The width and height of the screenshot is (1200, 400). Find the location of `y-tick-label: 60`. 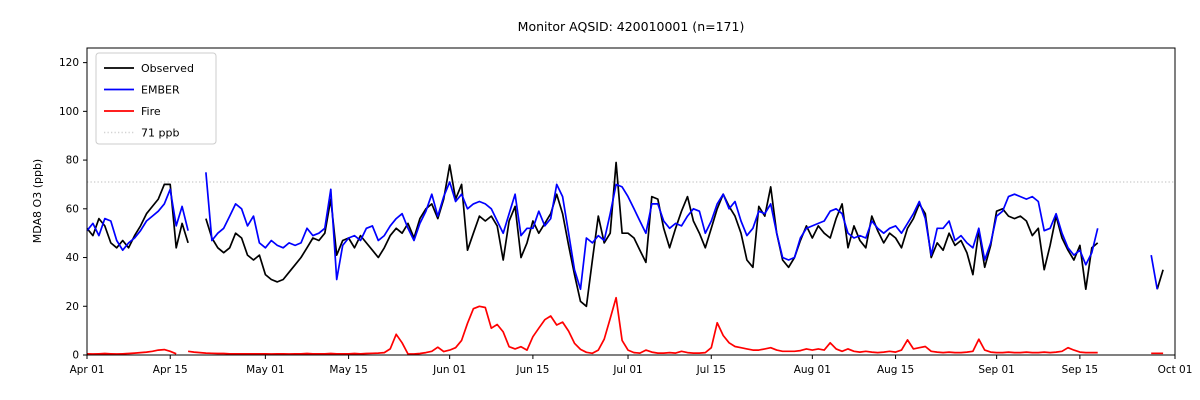

y-tick-label: 60 is located at coordinates (72, 209).